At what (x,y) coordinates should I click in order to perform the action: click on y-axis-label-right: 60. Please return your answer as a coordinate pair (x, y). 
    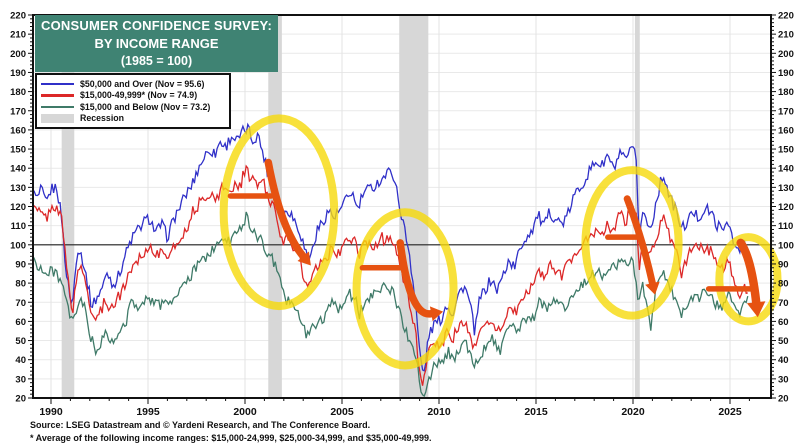
    Looking at the image, I should click on (783, 322).